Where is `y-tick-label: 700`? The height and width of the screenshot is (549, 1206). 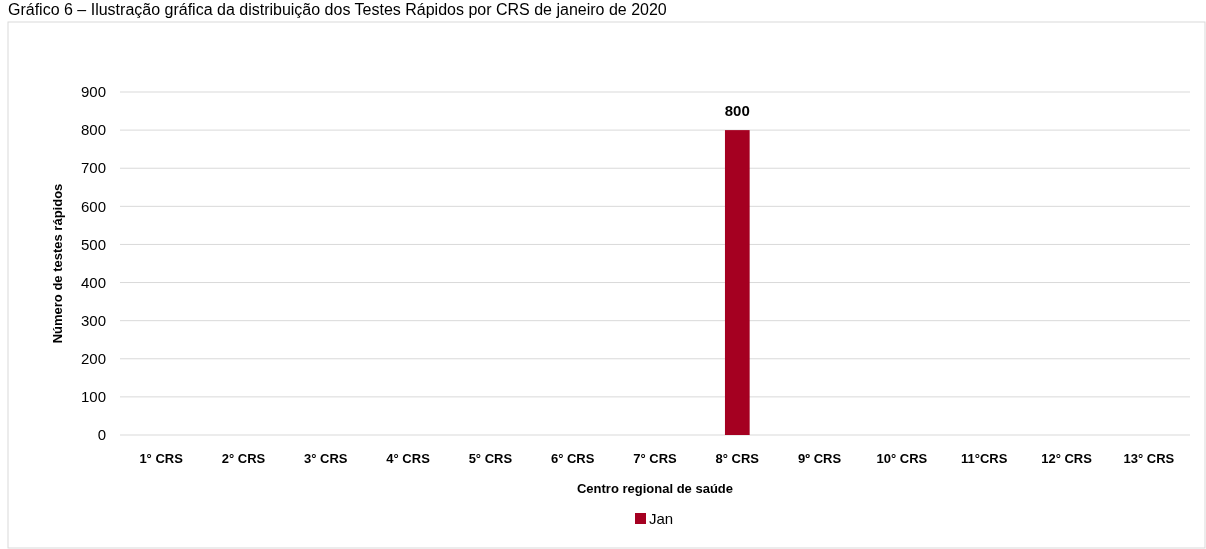 y-tick-label: 700 is located at coordinates (93, 168).